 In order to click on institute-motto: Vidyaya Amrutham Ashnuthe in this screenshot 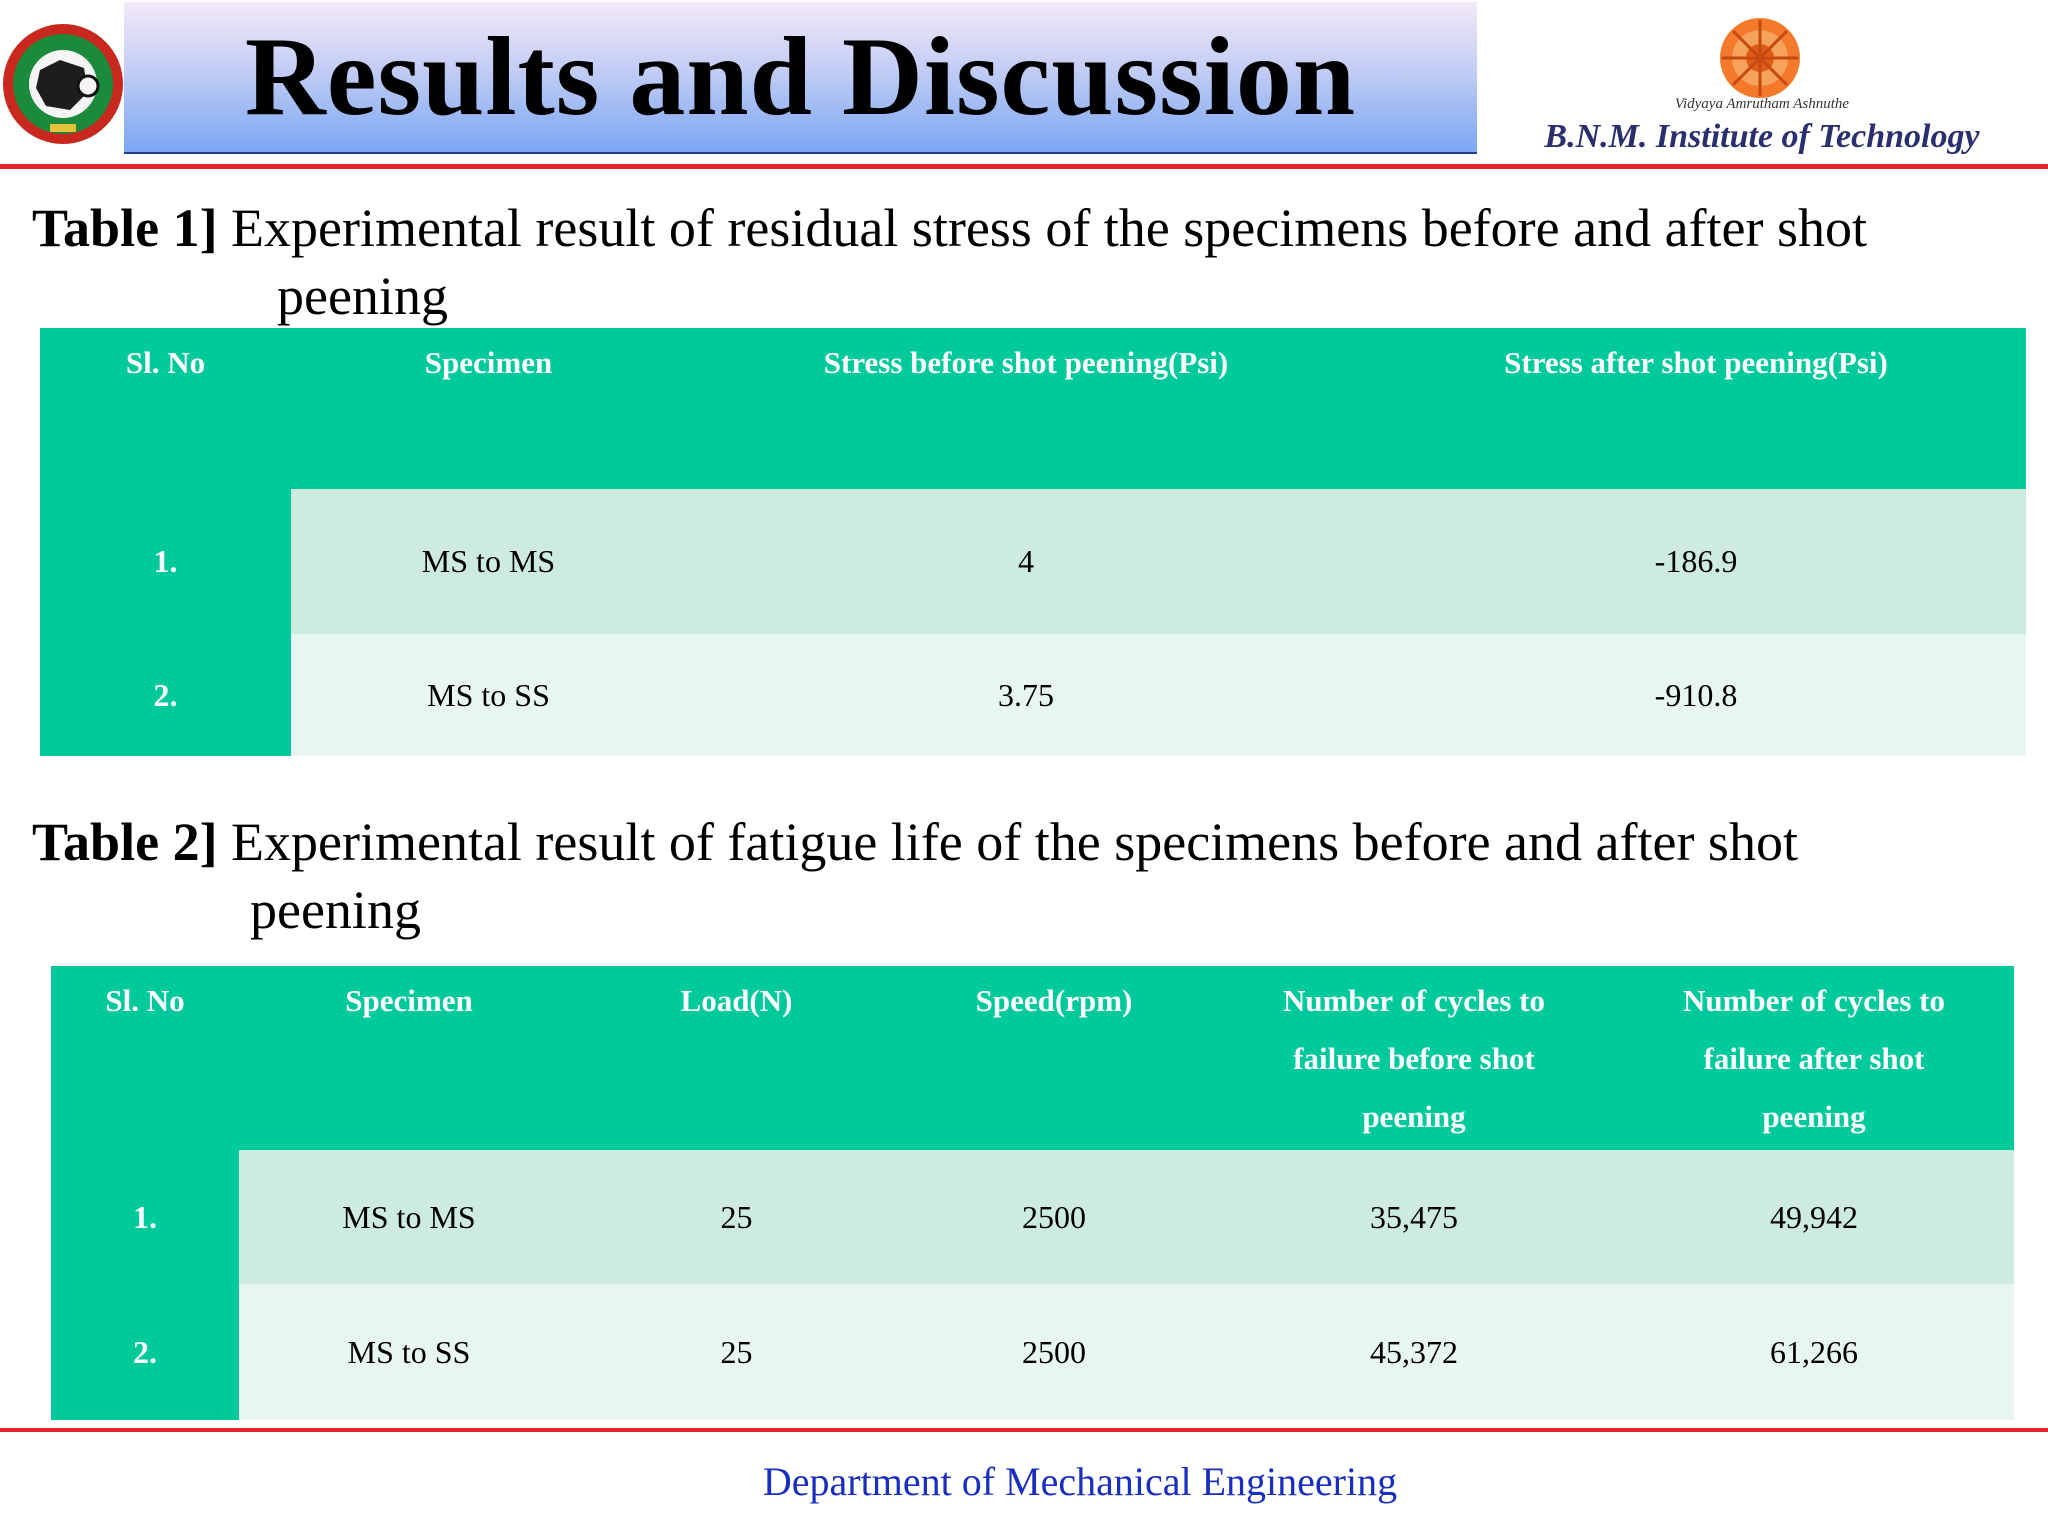, I will do `click(1762, 104)`.